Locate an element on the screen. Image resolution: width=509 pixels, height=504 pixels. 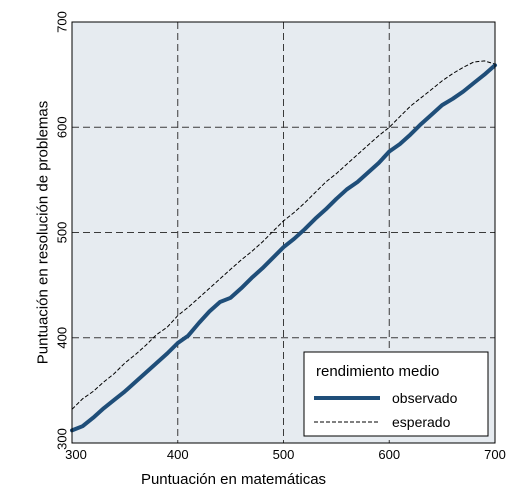
x-tick-label-500: 500 is located at coordinates (284, 454).